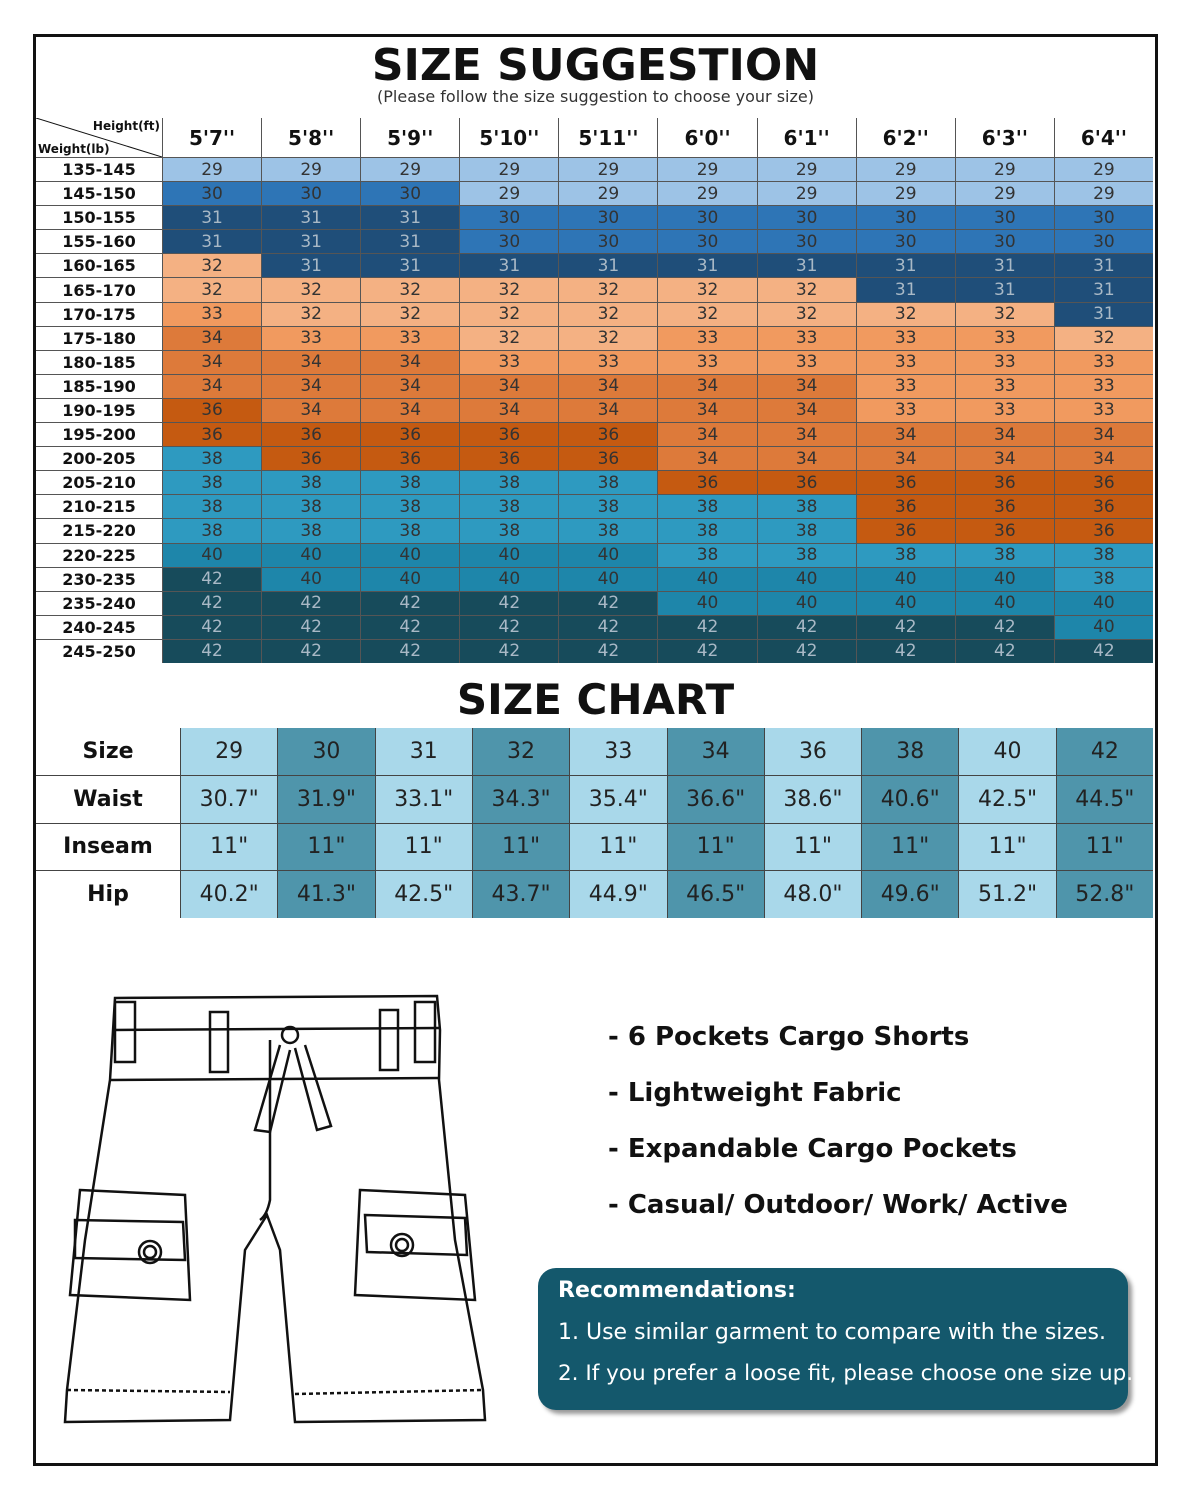  I want to click on height-header: 5'8'', so click(311, 137).